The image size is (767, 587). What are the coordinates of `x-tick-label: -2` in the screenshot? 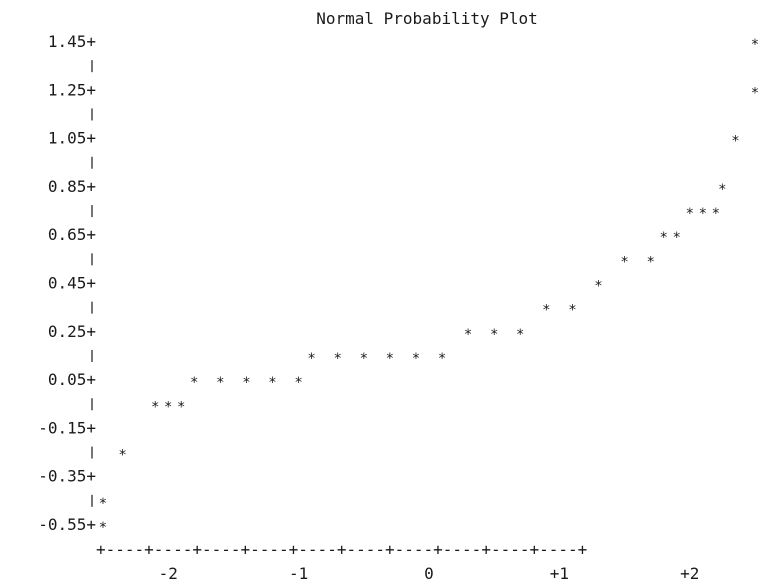 It's located at (168, 573).